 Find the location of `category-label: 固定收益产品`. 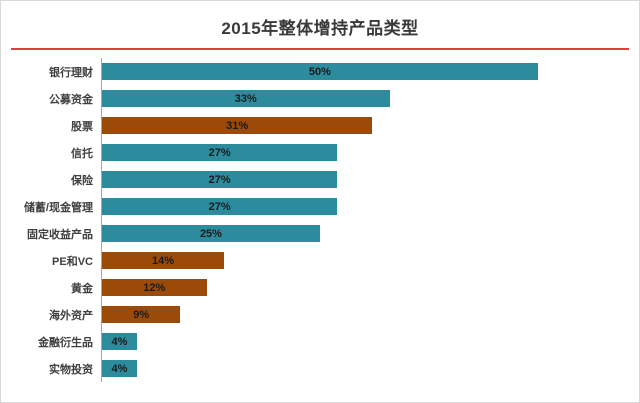

category-label: 固定收益产品 is located at coordinates (60, 234).